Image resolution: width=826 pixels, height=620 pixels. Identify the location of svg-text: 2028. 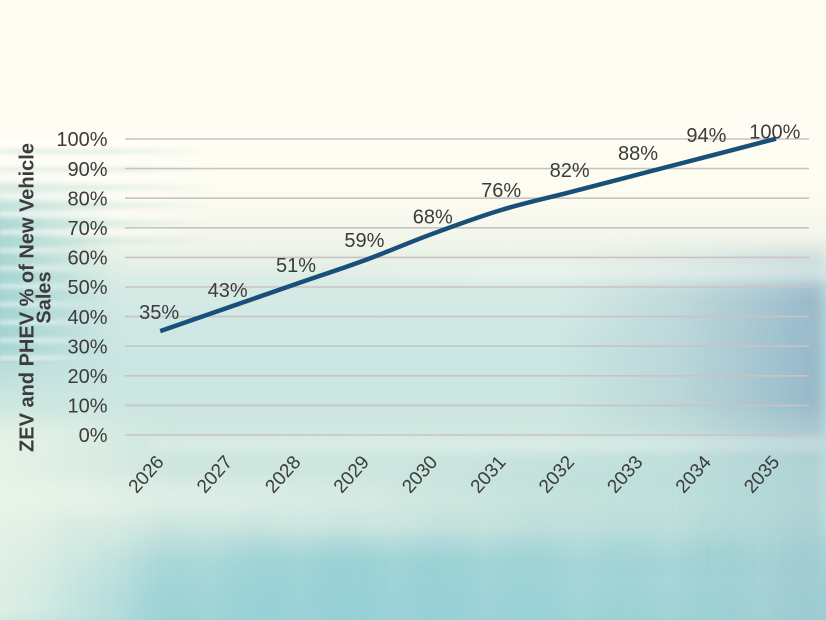
(284, 474).